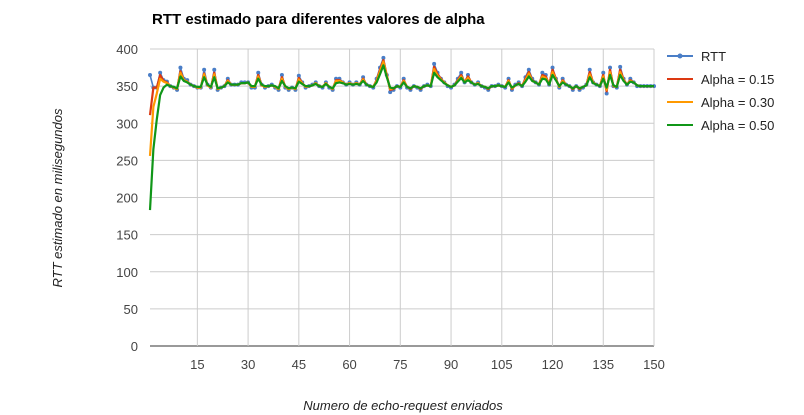  I want to click on legend-item: Alpha = 0.30, so click(720, 102).